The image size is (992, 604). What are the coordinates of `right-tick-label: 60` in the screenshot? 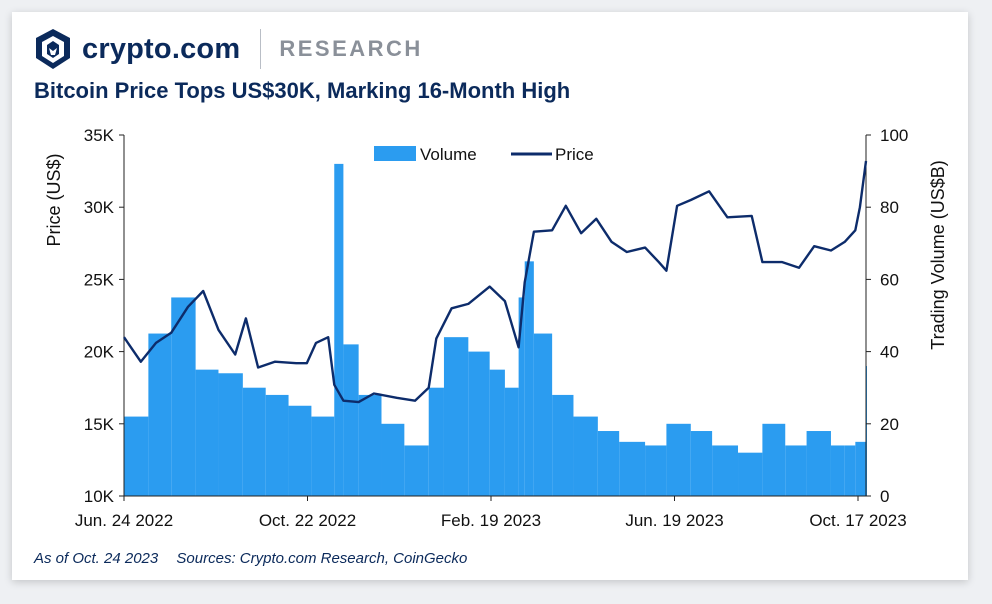 It's located at (889, 279).